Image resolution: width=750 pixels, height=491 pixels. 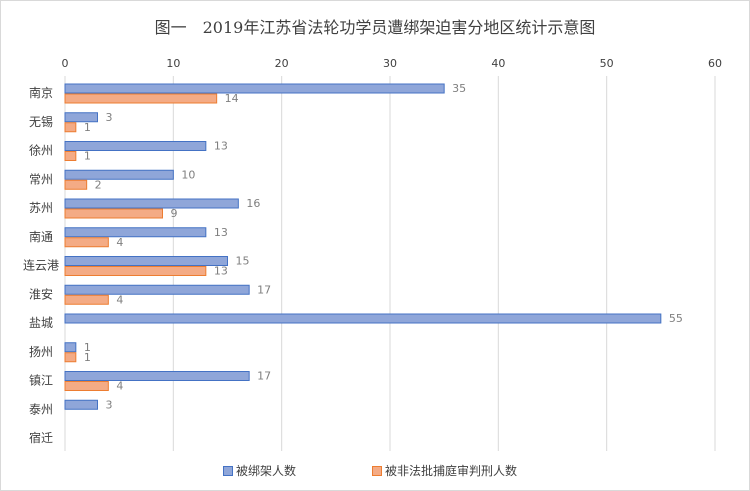 What do you see at coordinates (375, 27) in the screenshot?
I see `chart-title: 图一 2019年江苏省法轮功学员遭绑架迫害分地区统计示意图` at bounding box center [375, 27].